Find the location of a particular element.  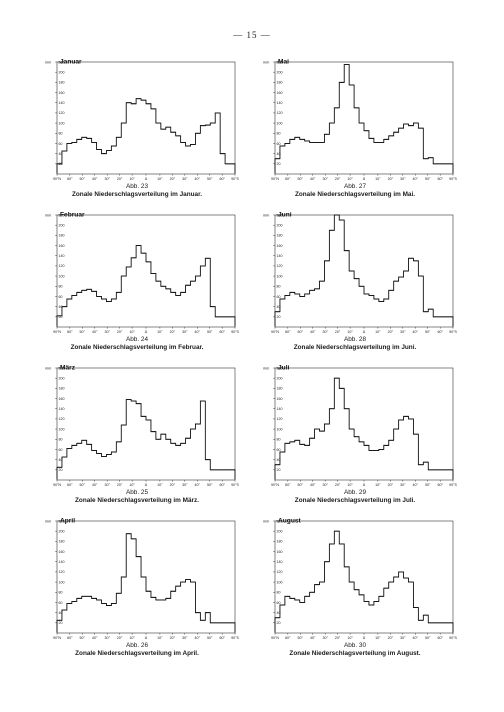

x-tick-label: Ä is located at coordinates (146, 332).